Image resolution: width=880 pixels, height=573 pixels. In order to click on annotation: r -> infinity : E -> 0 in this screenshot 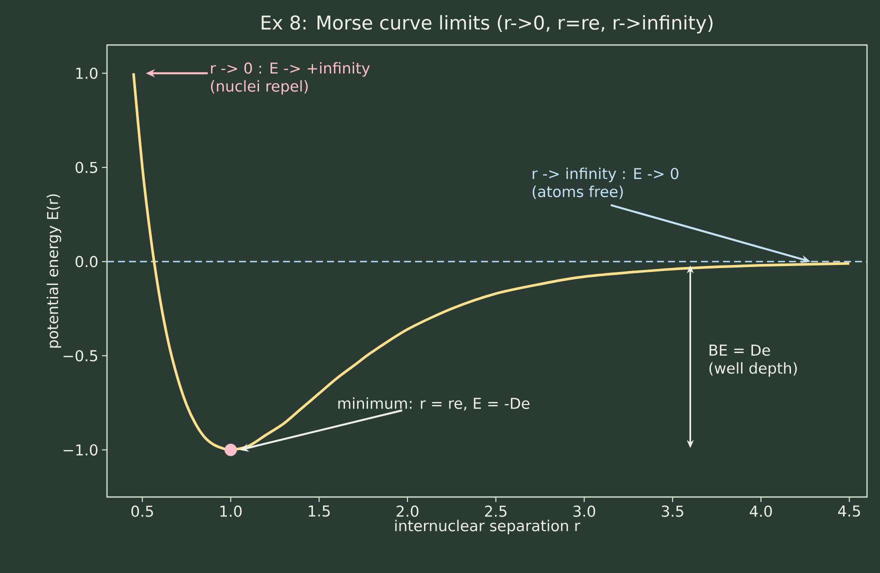, I will do `click(605, 175)`.